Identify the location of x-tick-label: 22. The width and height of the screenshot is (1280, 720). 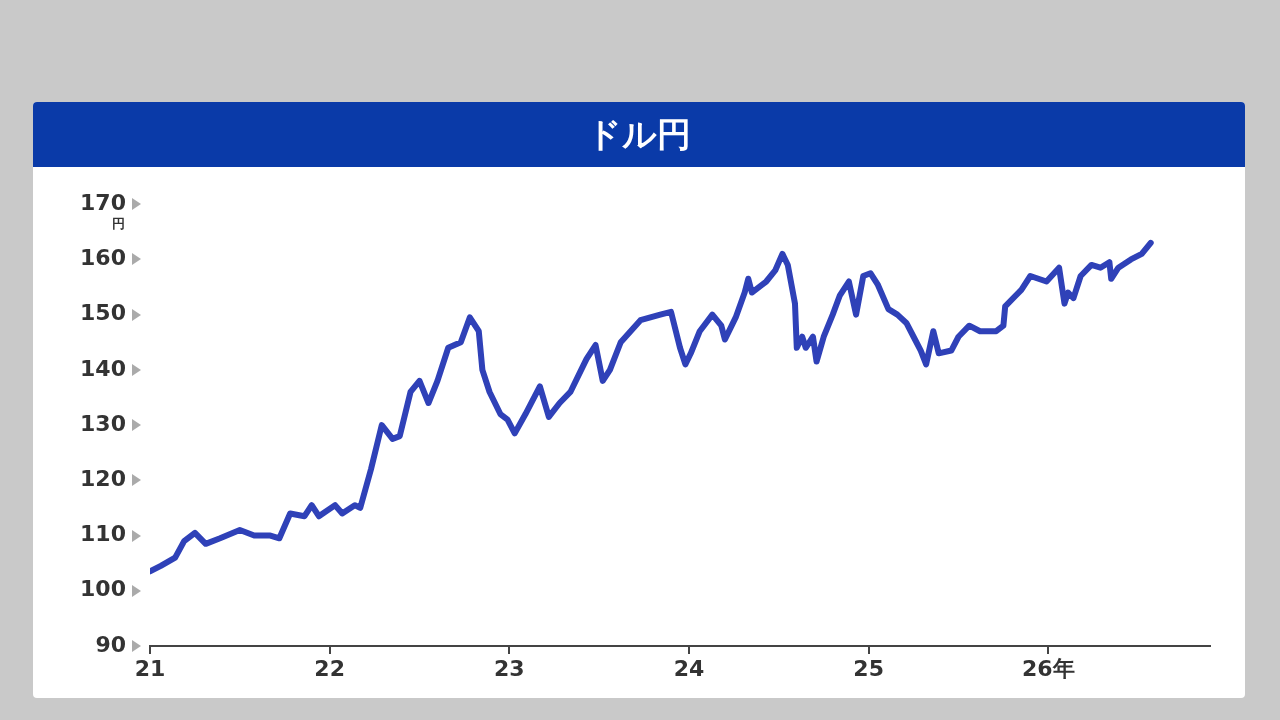
(329, 668).